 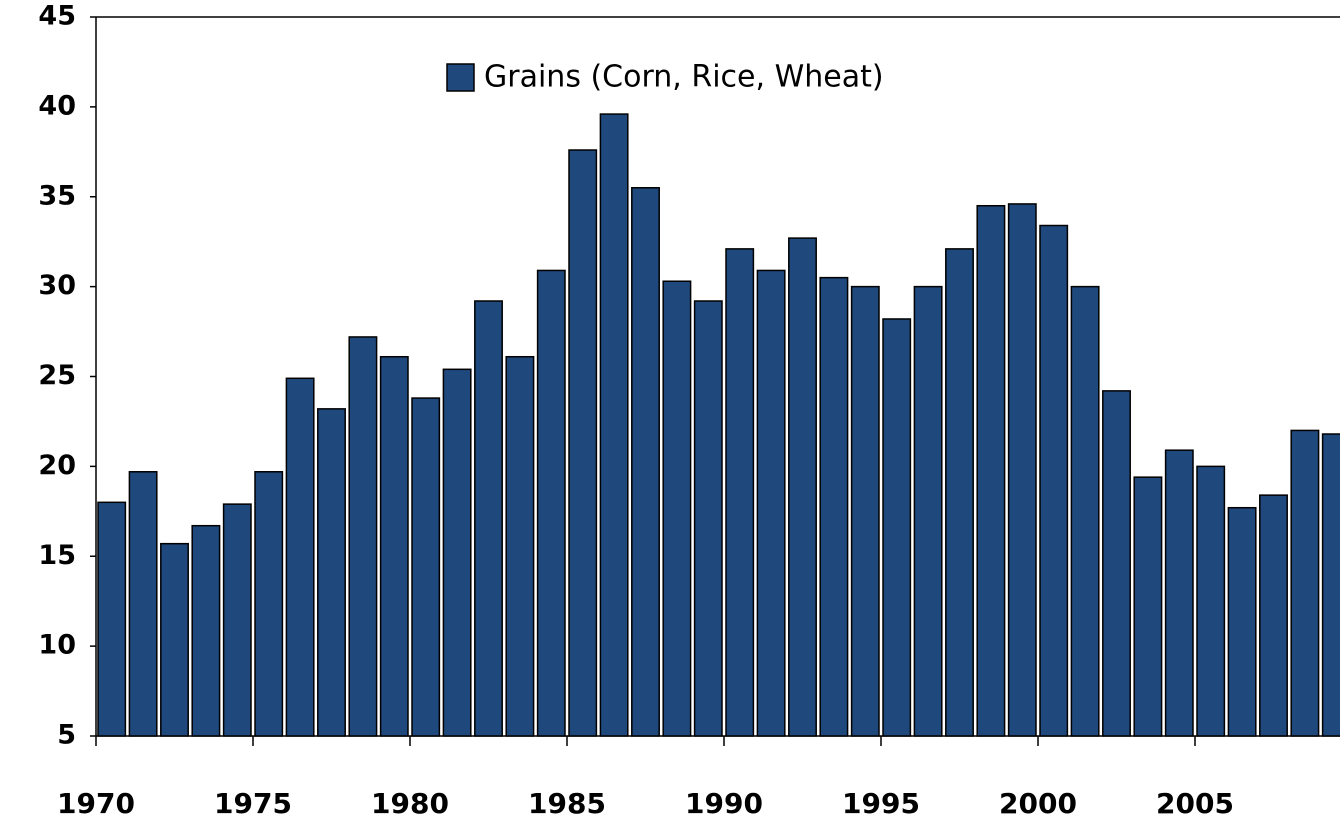 What do you see at coordinates (253, 803) in the screenshot?
I see `x-tick-label: 1975` at bounding box center [253, 803].